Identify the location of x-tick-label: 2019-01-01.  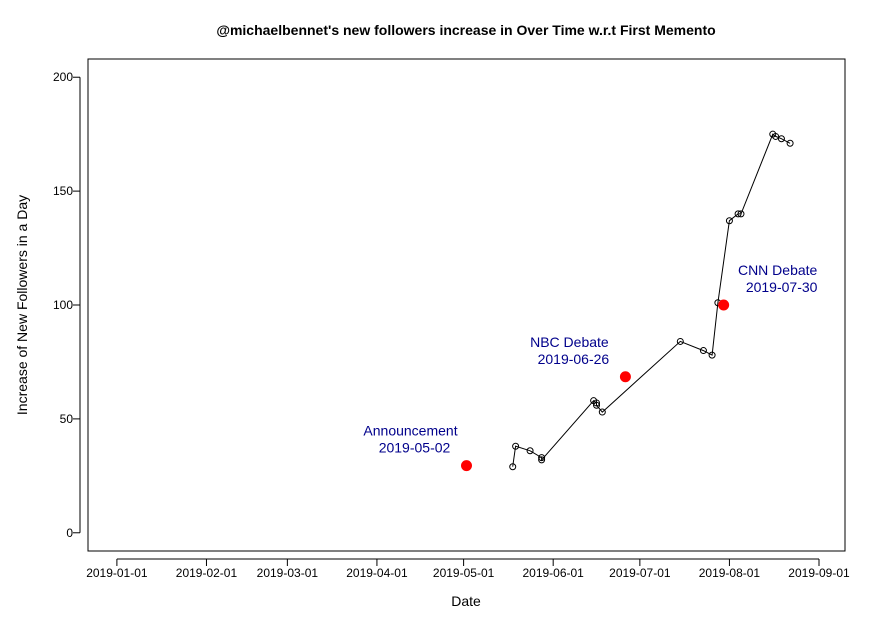
(117, 573).